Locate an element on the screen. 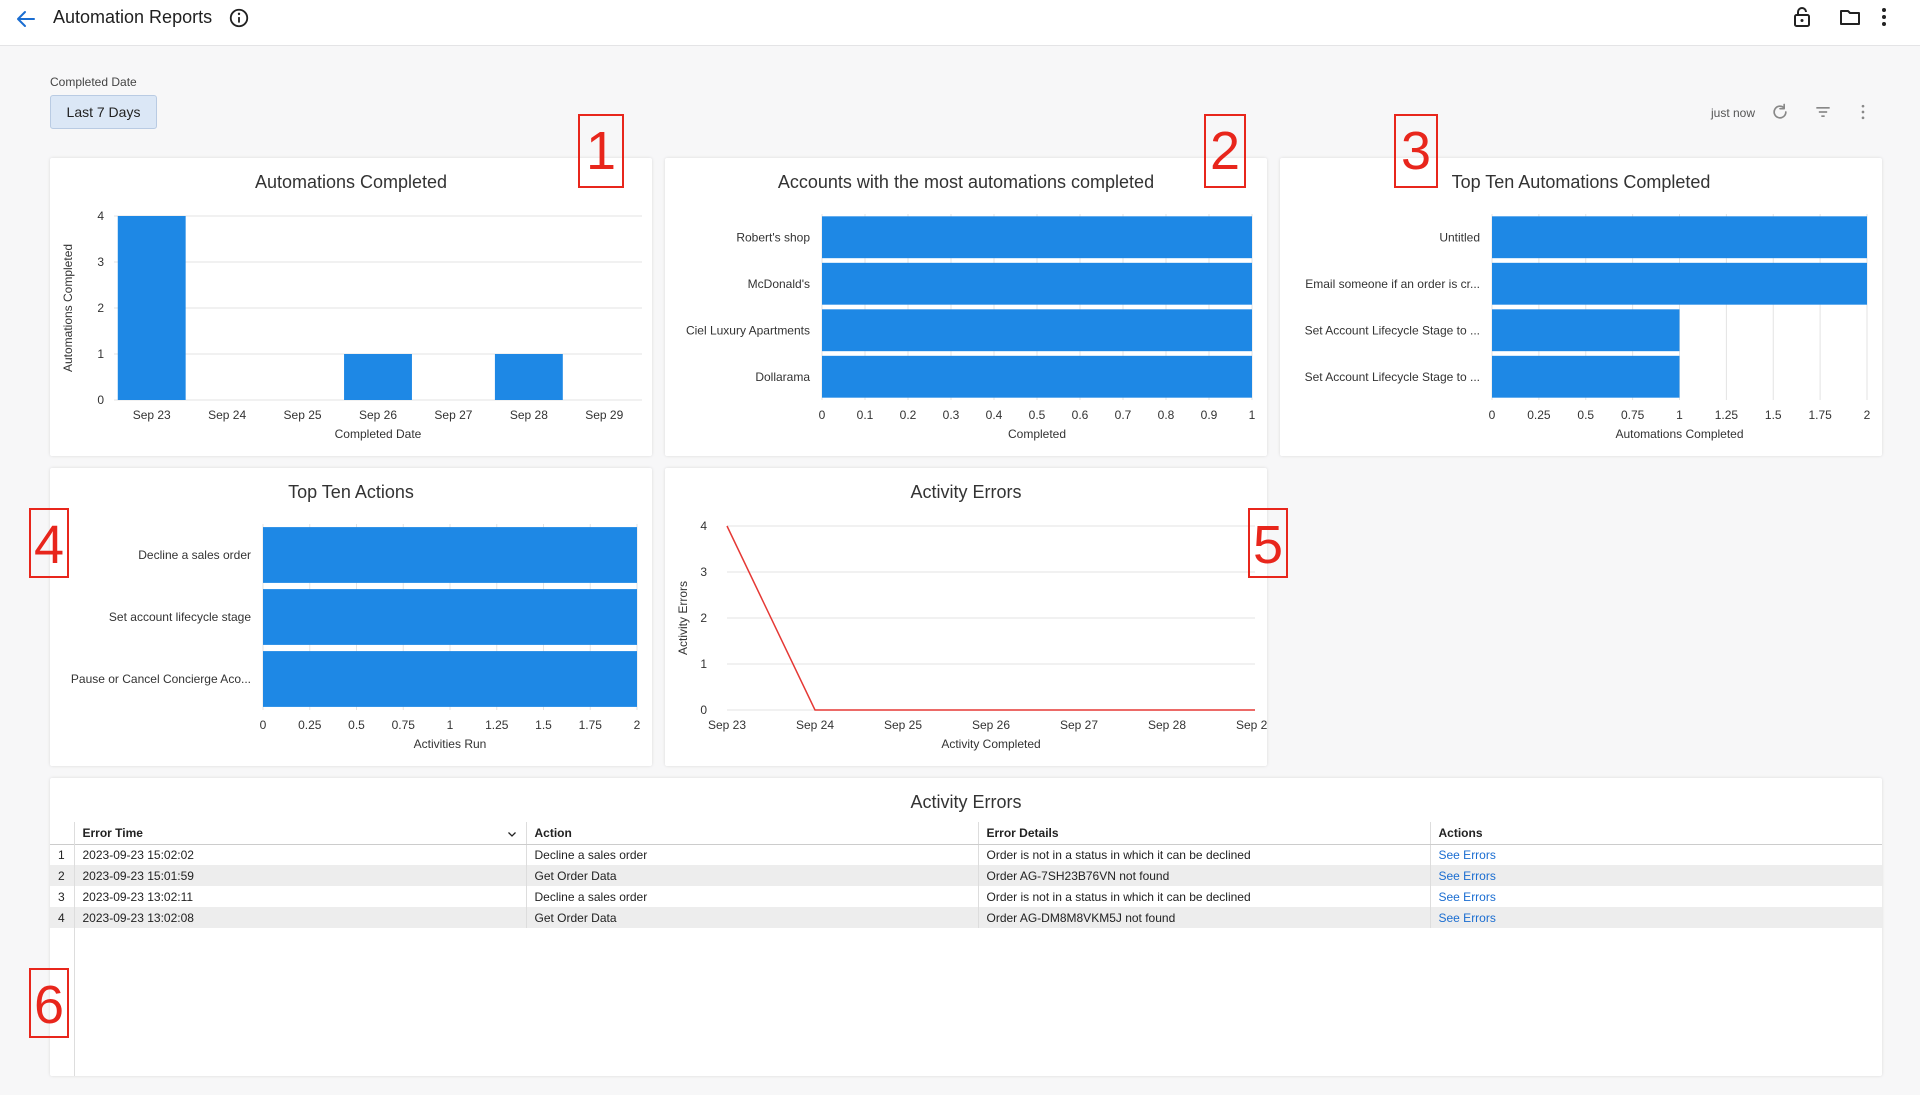 The height and width of the screenshot is (1095, 1920). annotation-marker-3: 3 is located at coordinates (1416, 151).